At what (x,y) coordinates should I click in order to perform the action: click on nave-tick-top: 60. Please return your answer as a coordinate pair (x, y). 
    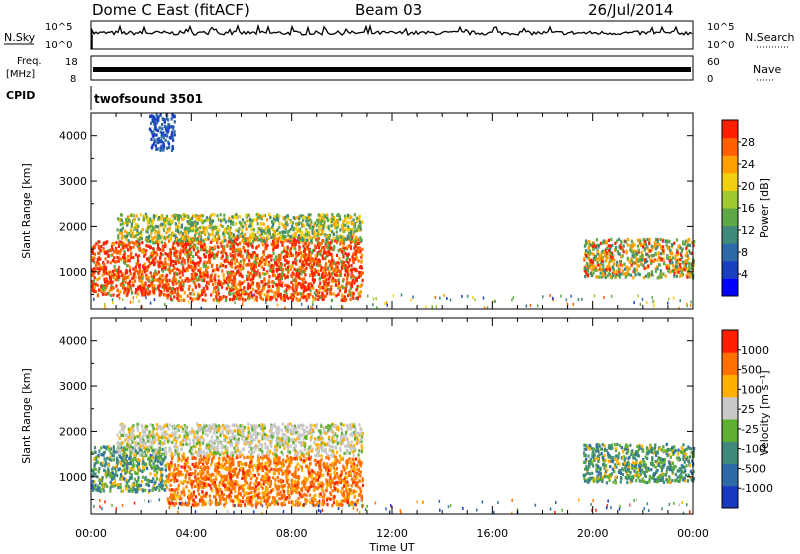
    Looking at the image, I should click on (713, 62).